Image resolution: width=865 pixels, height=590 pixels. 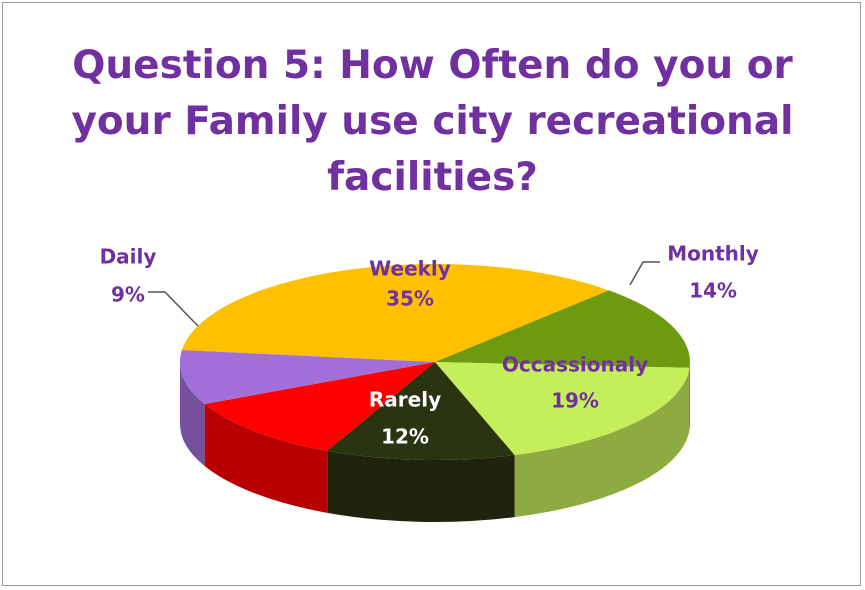 I want to click on value-label: 14%, so click(x=713, y=291).